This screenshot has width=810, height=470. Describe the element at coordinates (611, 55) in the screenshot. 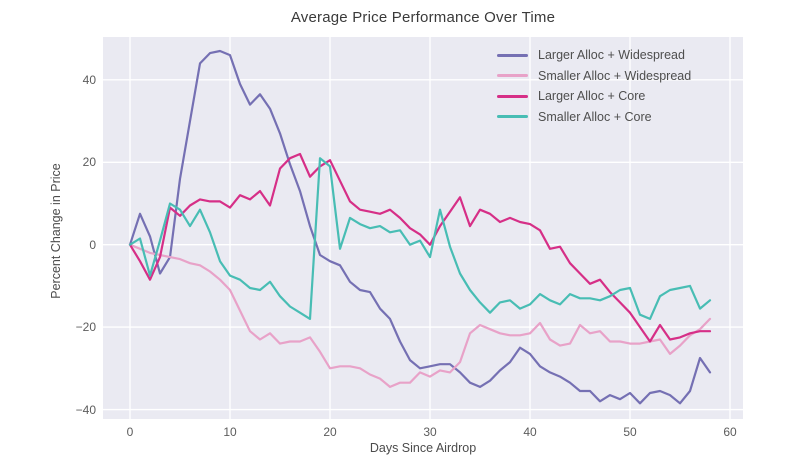

I see `legend-label: Larger Alloc + Widespread` at that location.